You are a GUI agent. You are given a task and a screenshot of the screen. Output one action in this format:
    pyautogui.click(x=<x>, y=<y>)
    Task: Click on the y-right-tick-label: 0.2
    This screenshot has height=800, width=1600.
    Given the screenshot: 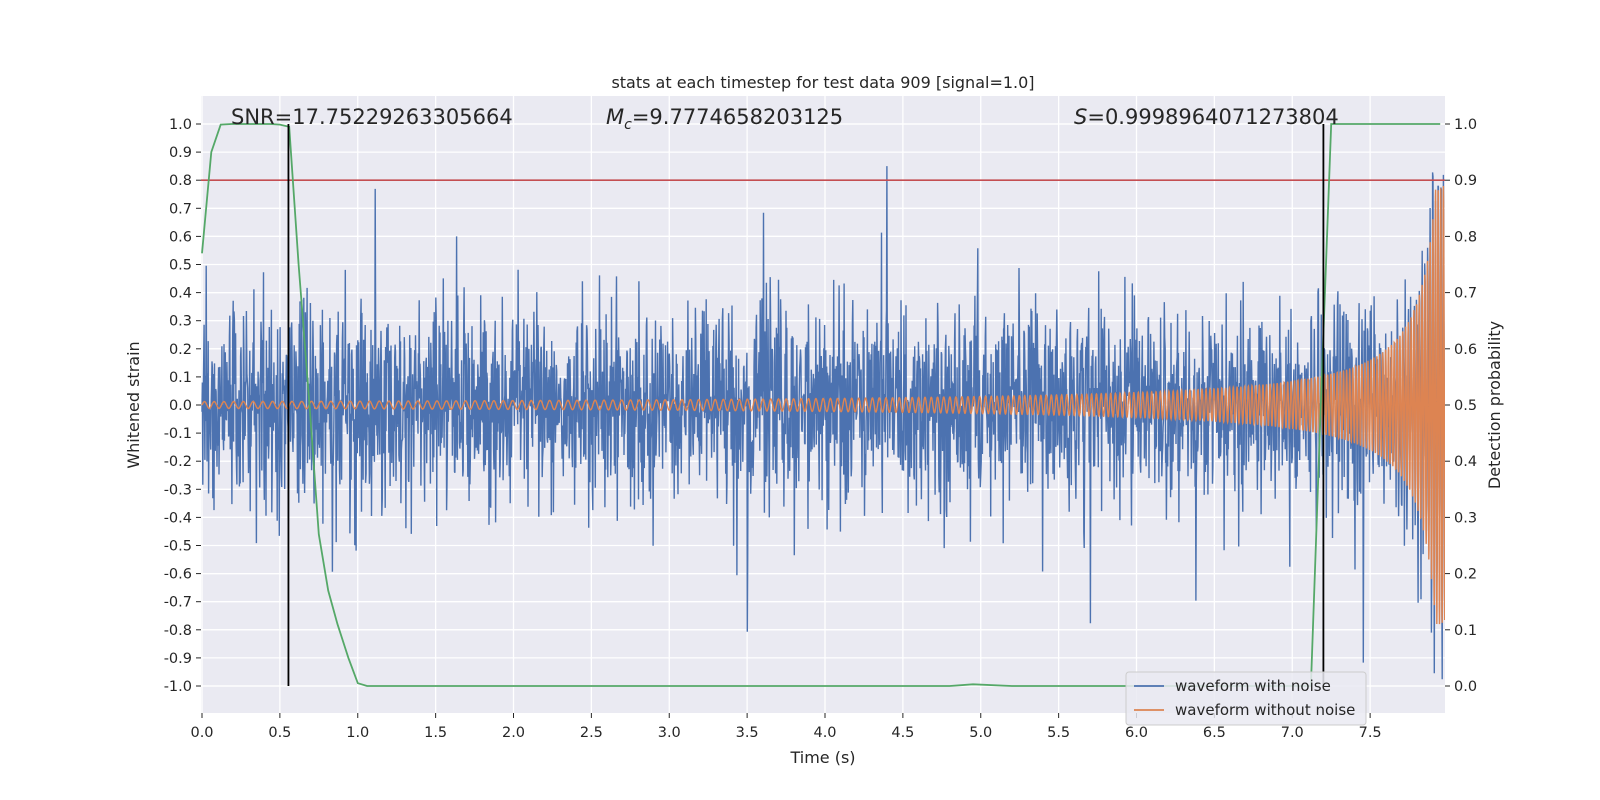 What is the action you would take?
    pyautogui.click(x=1465, y=575)
    